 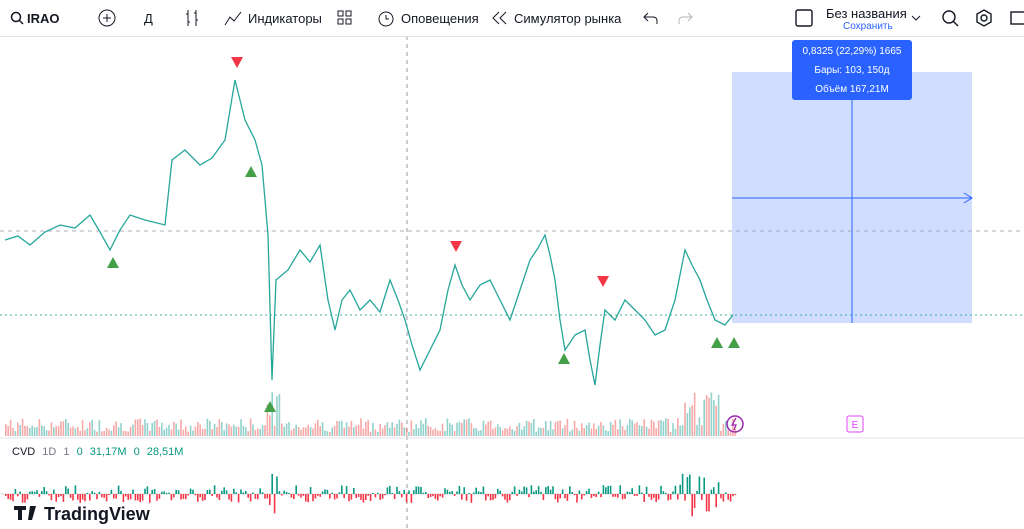 What do you see at coordinates (148, 18) in the screenshot?
I see `interval: Д` at bounding box center [148, 18].